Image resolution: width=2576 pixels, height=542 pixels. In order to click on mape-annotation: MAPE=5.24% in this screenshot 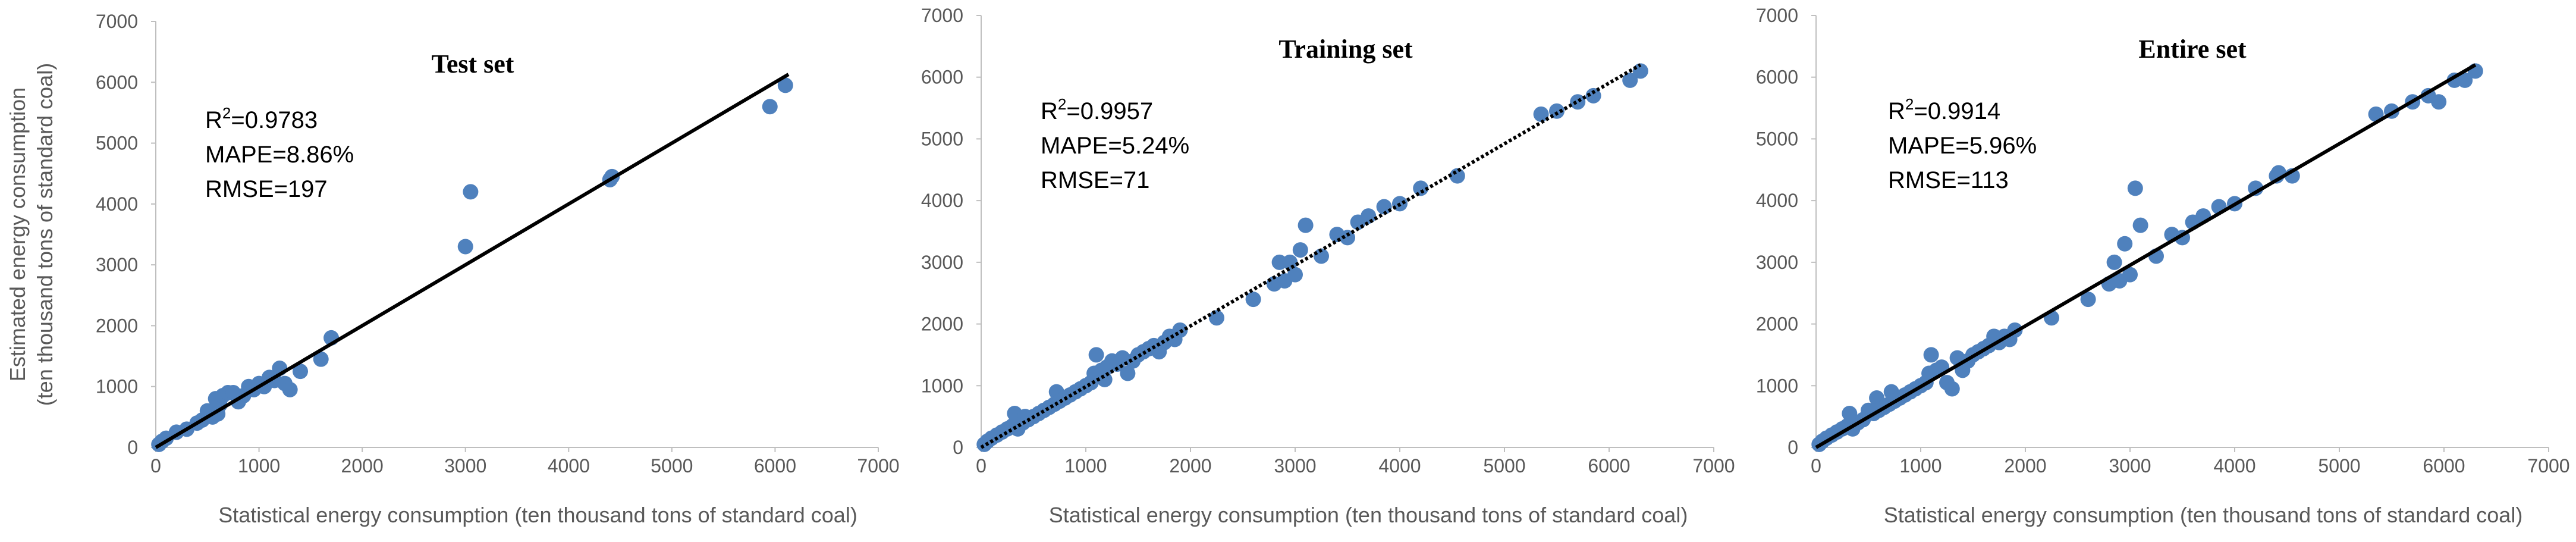, I will do `click(1115, 146)`.